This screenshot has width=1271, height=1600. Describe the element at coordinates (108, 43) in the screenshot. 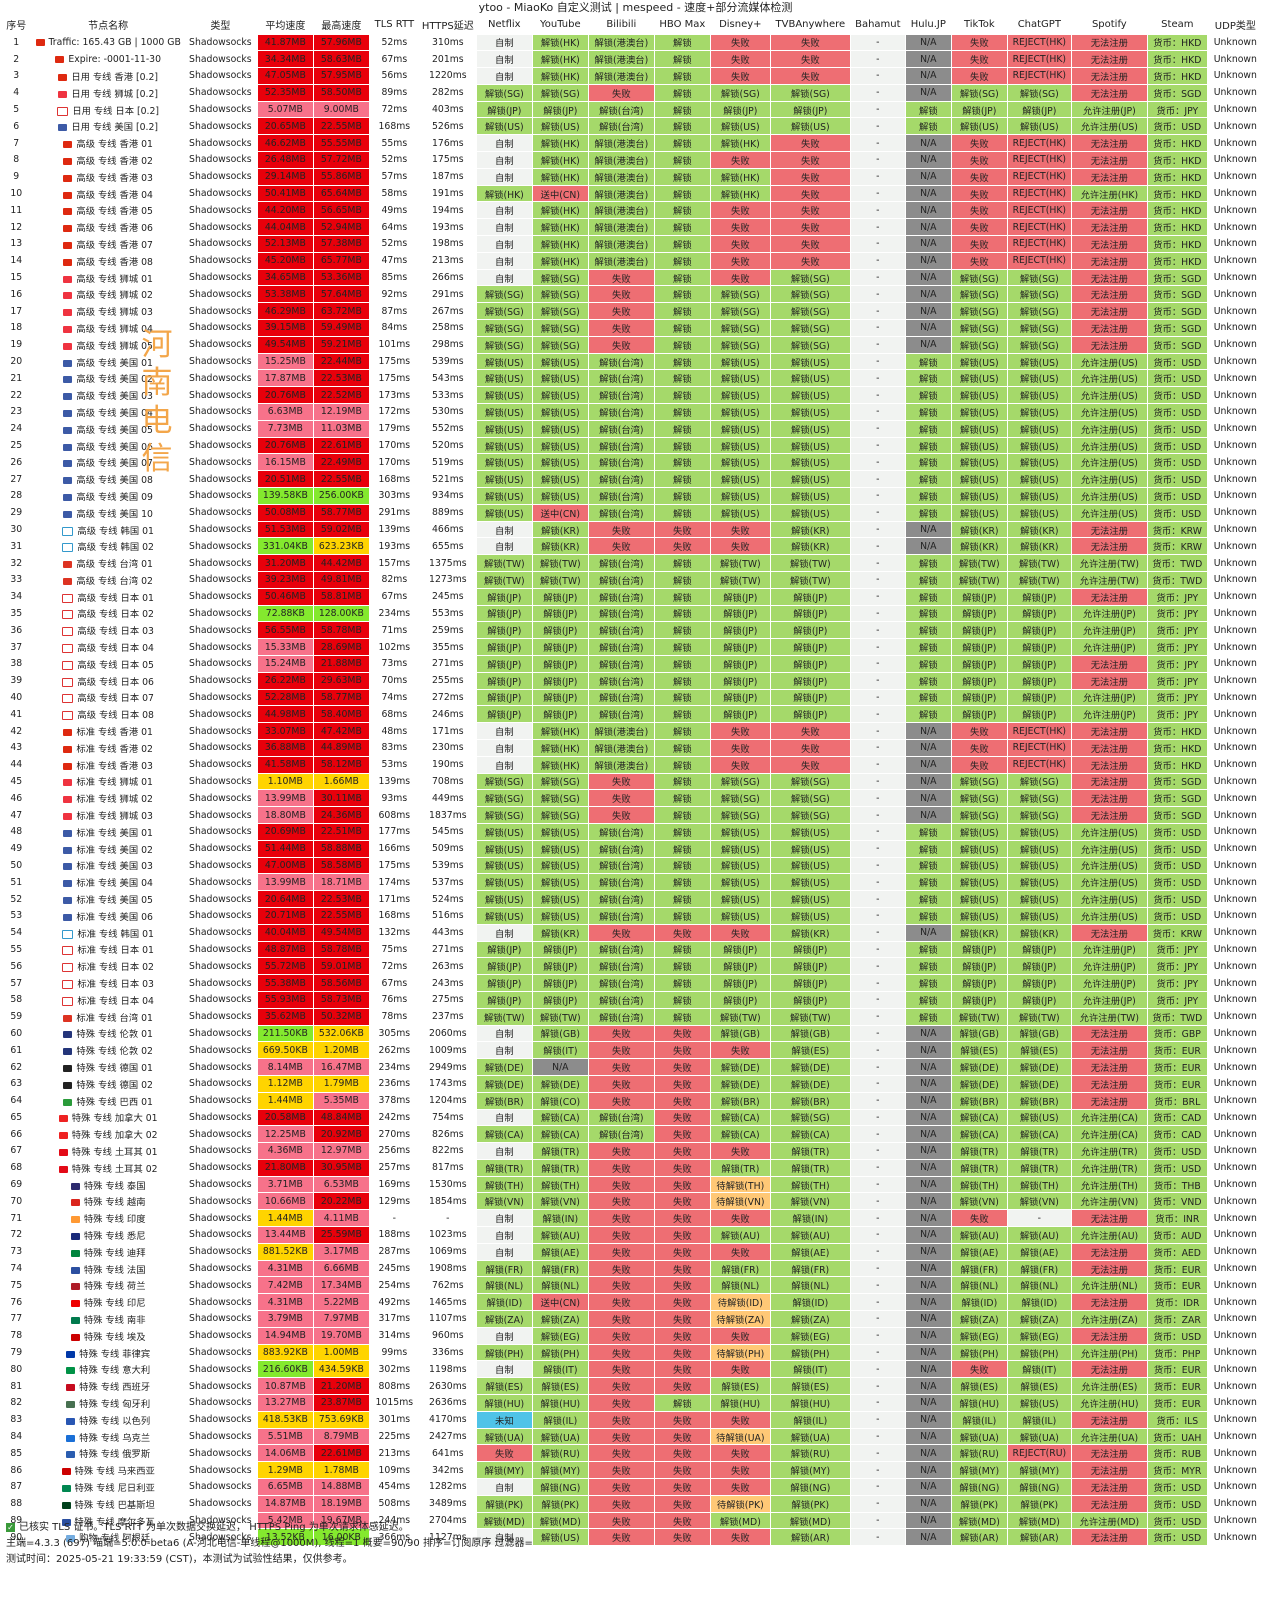

I see `node-name-cell: Traffic: 165.43 GB | 1000 GB` at that location.